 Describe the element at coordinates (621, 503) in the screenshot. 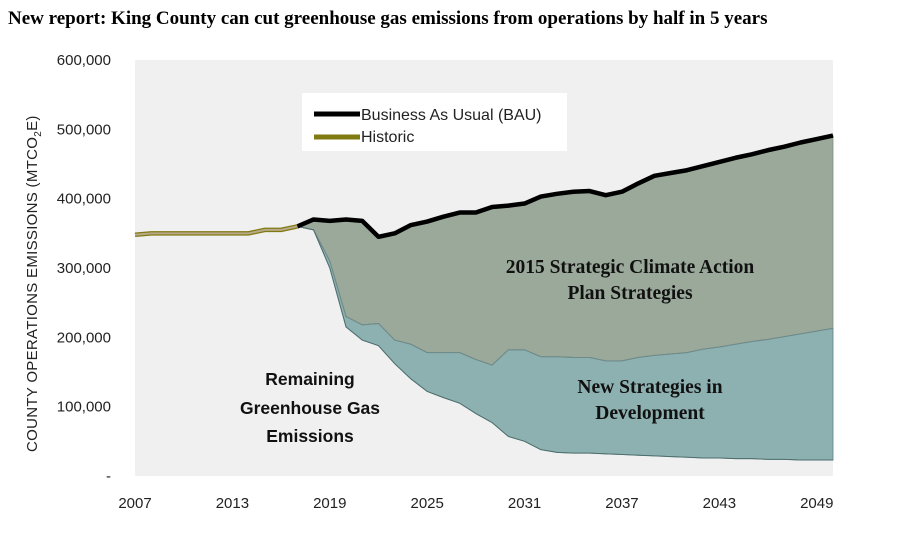

I see `x-tick-label: 2037` at that location.